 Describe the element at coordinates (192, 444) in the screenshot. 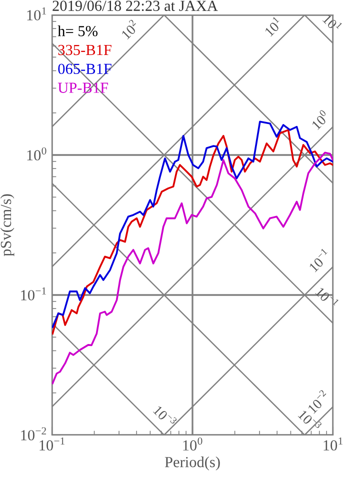

I see `x-tick-label: 10$^{0}$` at that location.